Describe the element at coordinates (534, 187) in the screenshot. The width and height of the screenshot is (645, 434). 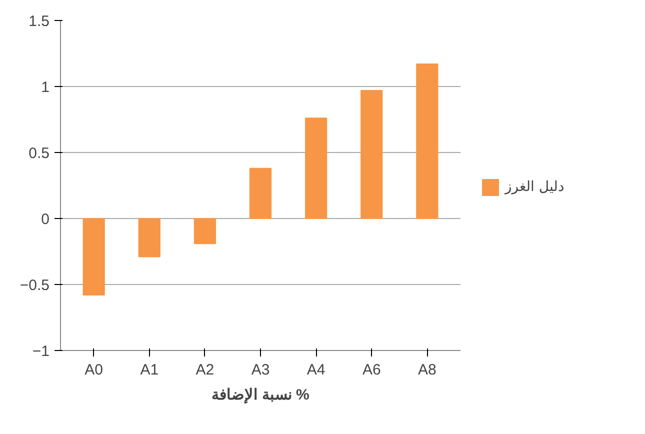
I see `legend-label: دليل الغرز` at that location.